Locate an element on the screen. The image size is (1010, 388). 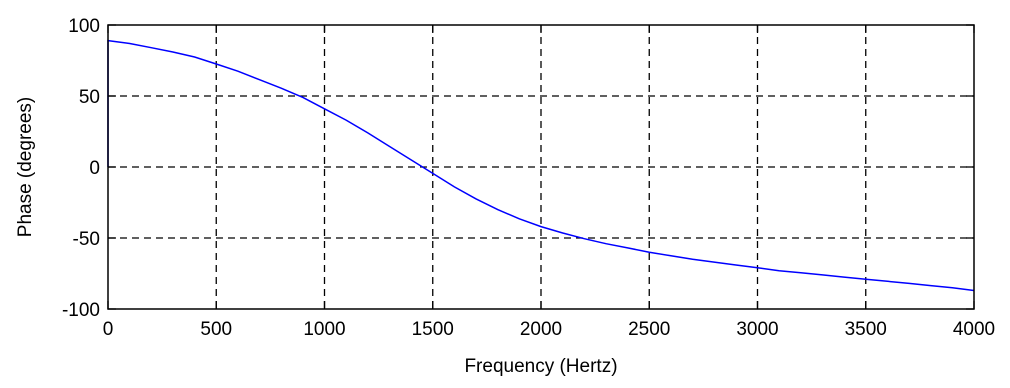
y-tick-label: 100 is located at coordinates (84, 26).